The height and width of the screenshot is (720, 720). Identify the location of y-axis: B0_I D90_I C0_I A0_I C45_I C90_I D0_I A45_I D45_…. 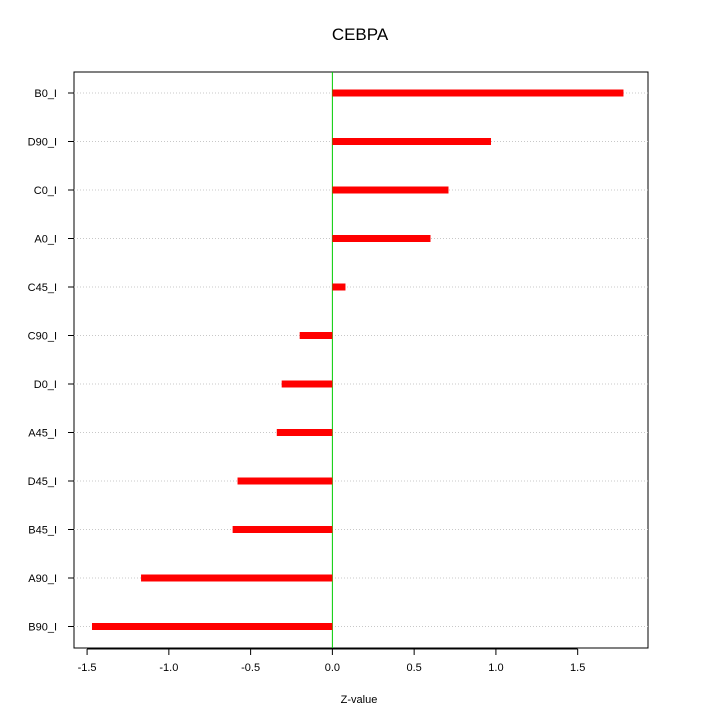
(51, 361).